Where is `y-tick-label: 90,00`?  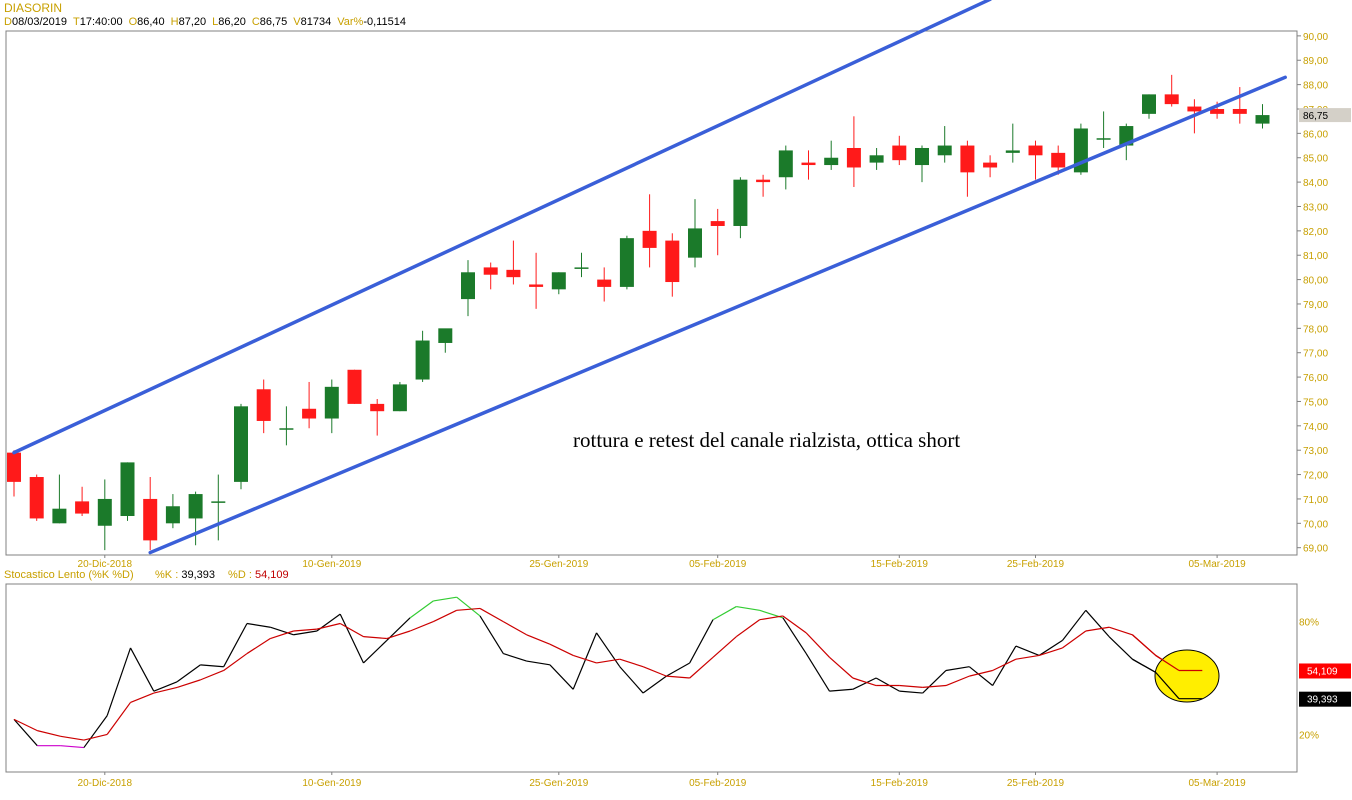
y-tick-label: 90,00 is located at coordinates (1315, 37).